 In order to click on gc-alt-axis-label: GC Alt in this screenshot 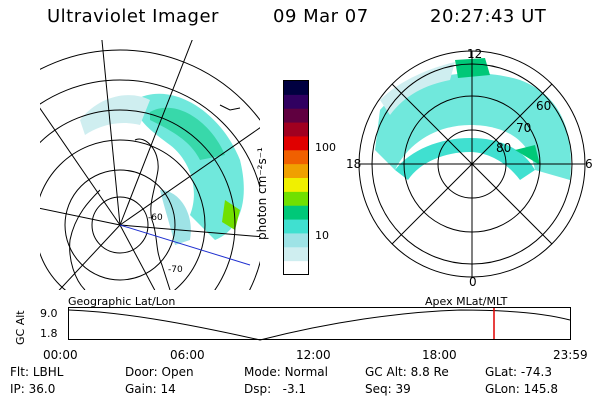, I will do `click(20, 327)`.